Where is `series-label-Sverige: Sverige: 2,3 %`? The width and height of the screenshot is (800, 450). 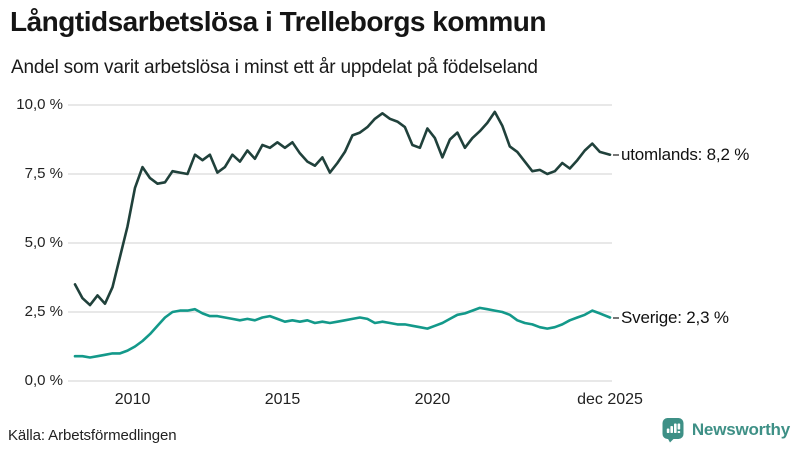 series-label-Sverige: Sverige: 2,3 % is located at coordinates (675, 317).